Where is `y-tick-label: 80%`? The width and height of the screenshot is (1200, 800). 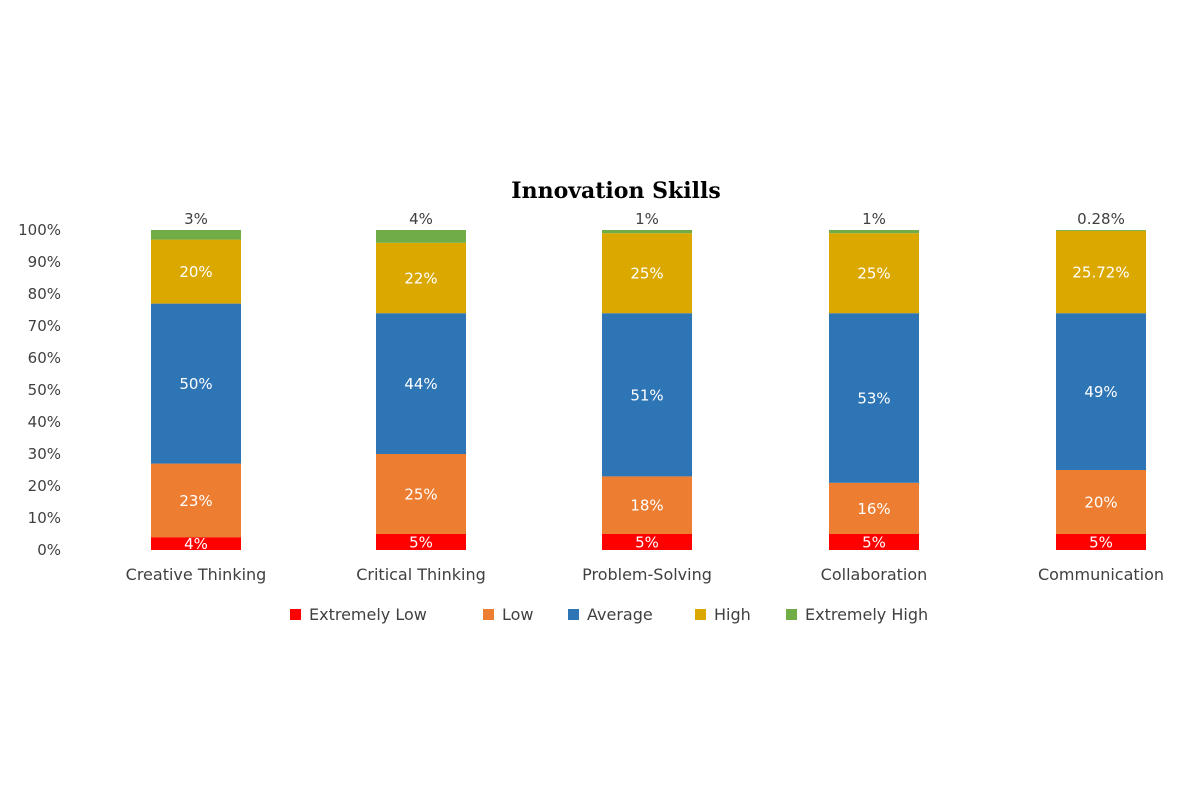
y-tick-label: 80% is located at coordinates (44, 294).